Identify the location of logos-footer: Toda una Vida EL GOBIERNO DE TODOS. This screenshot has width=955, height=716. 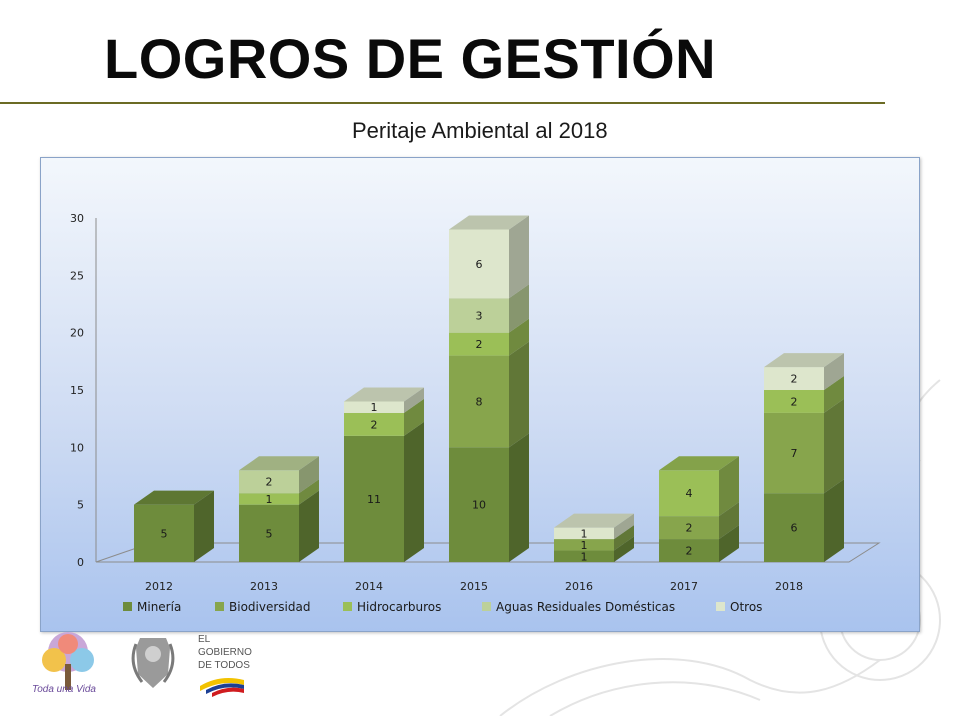
(150, 667).